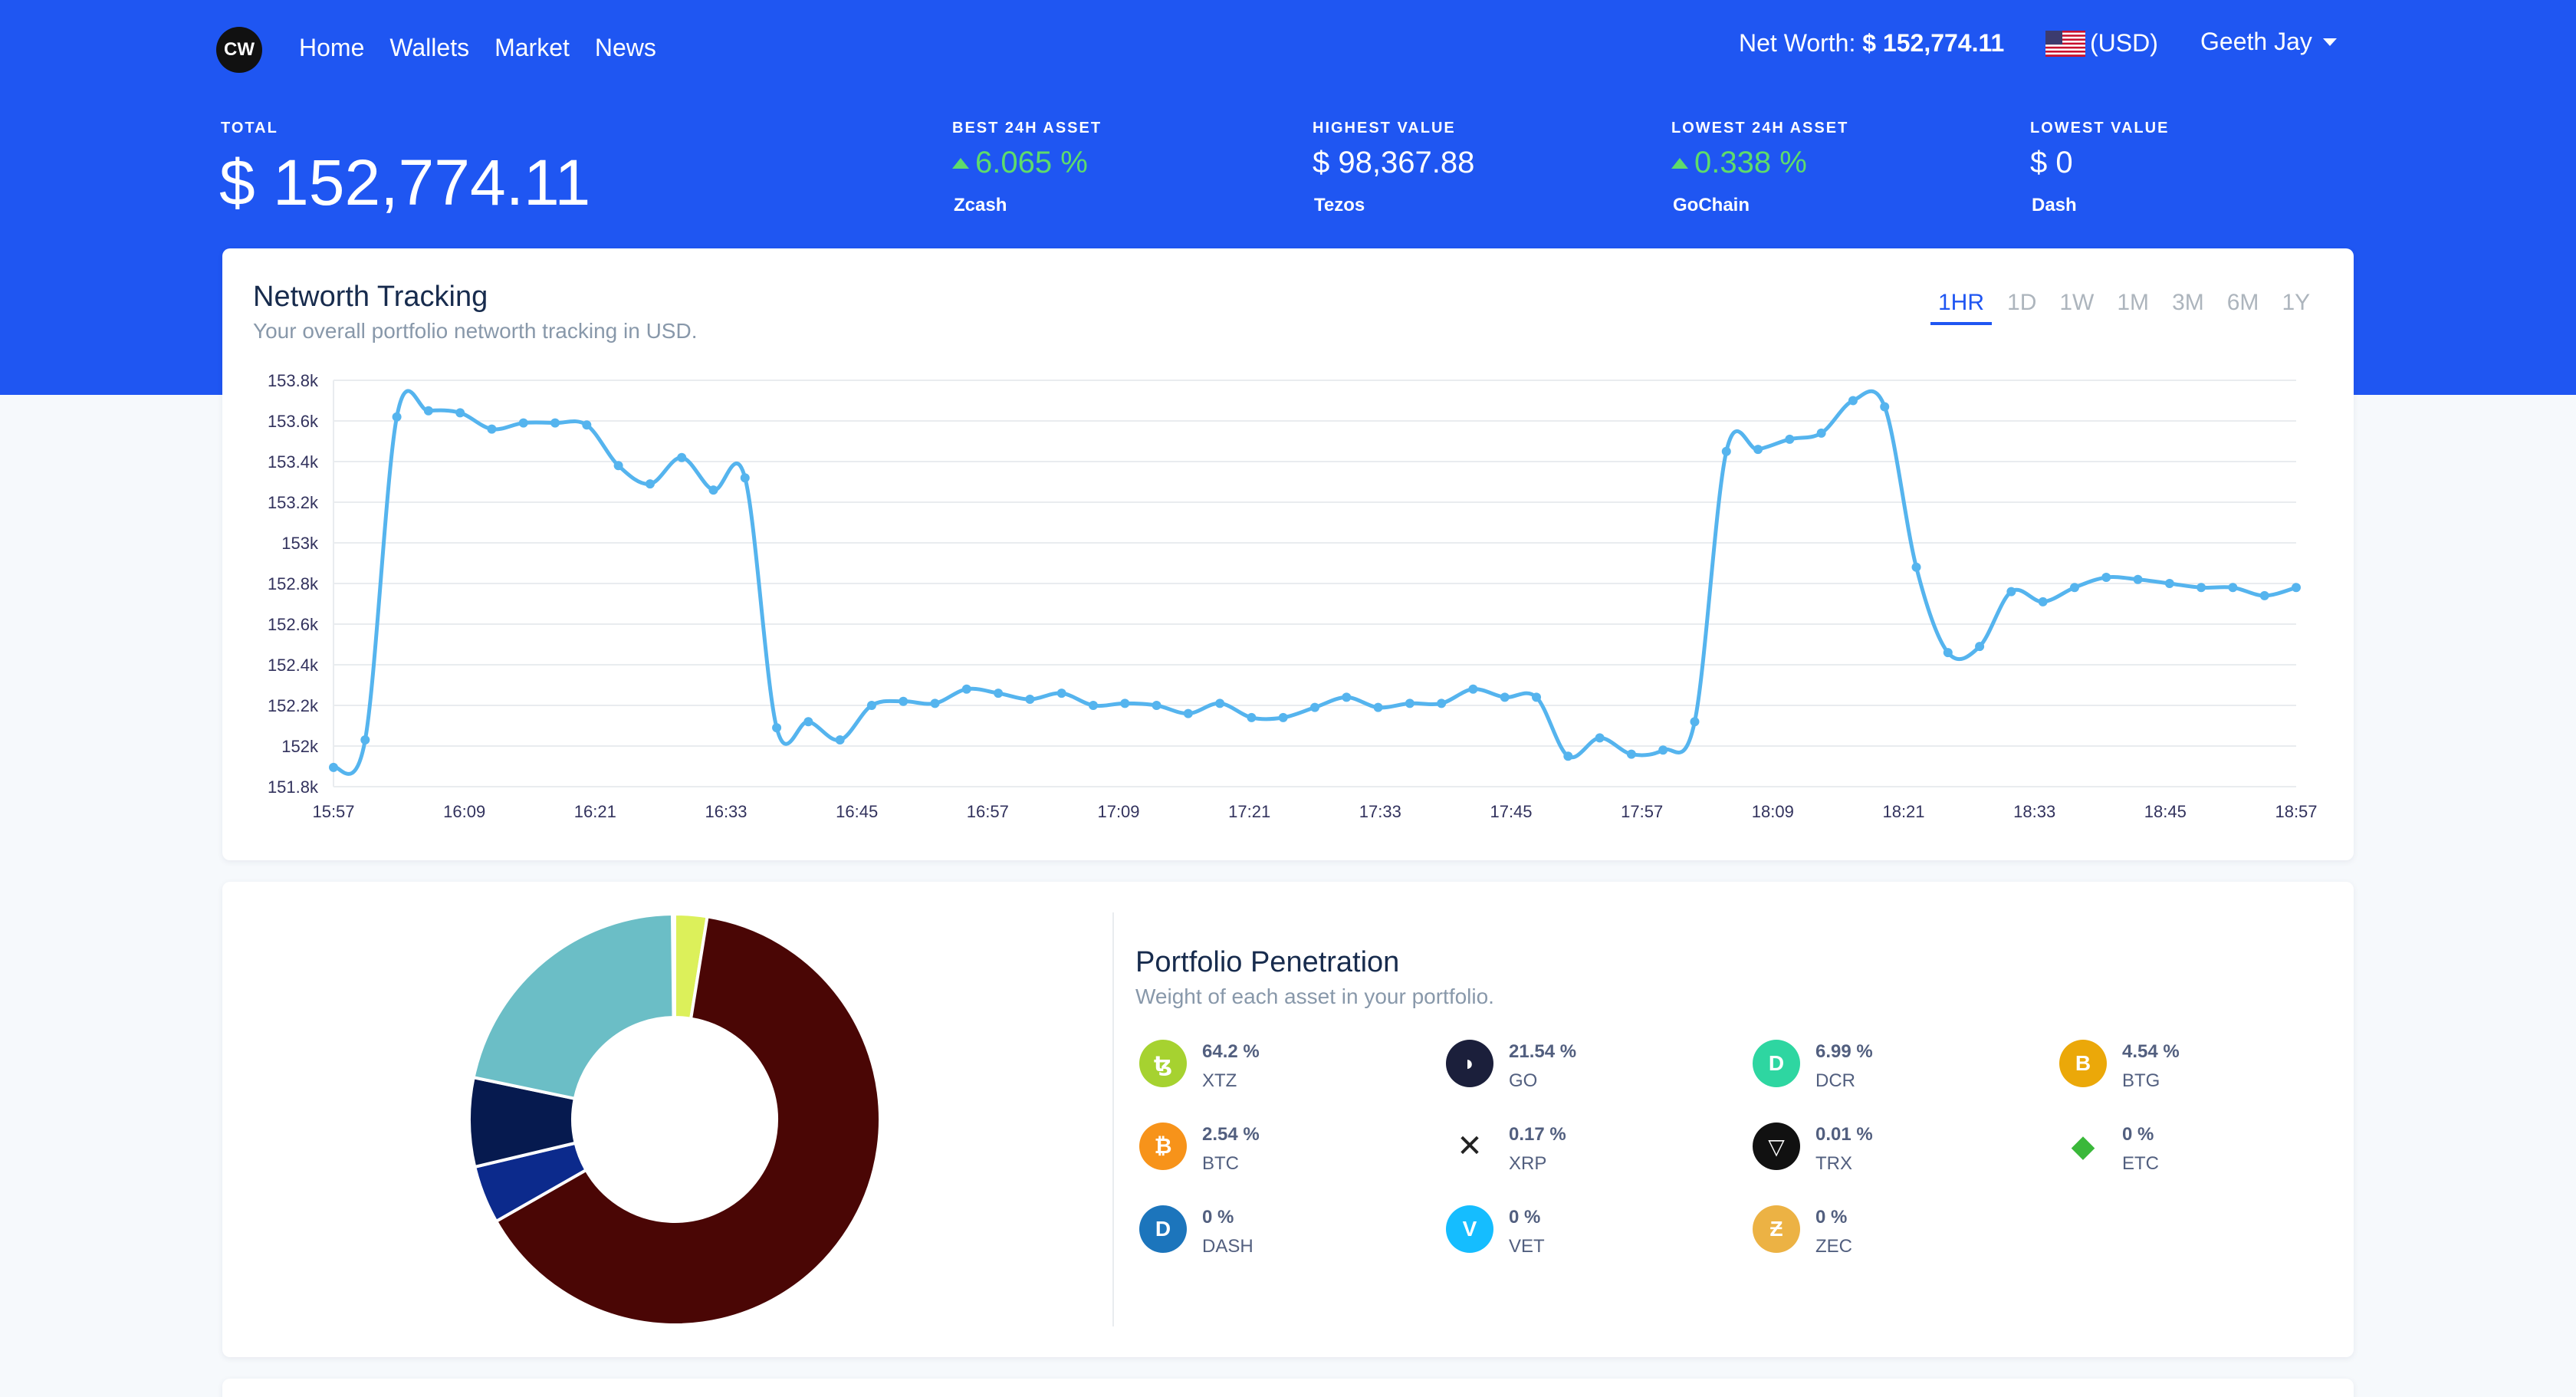 The image size is (2576, 1397). Describe the element at coordinates (2022, 302) in the screenshot. I see `tab-1d: 1D` at that location.